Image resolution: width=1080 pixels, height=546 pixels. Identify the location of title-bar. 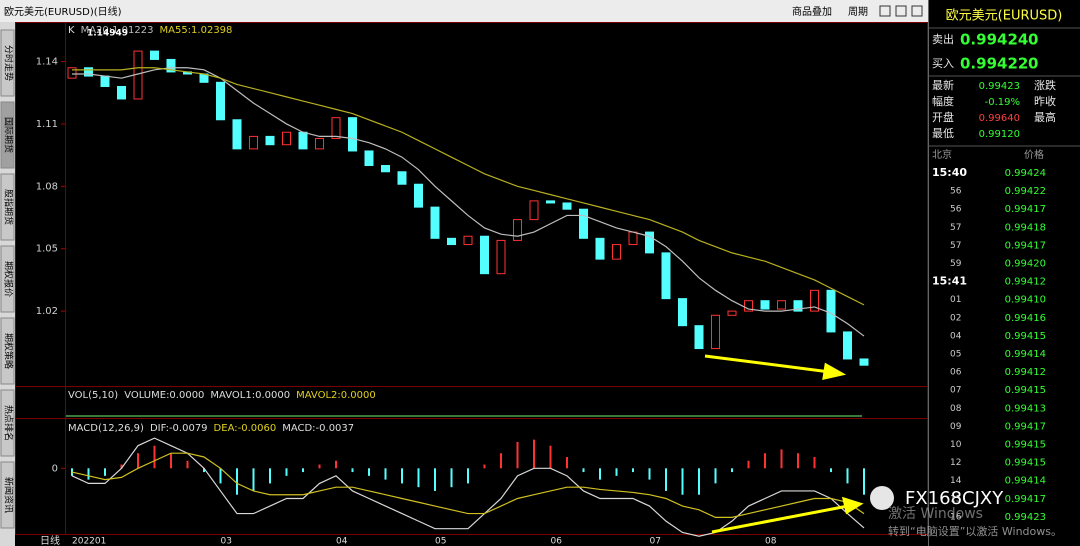
(464, 11).